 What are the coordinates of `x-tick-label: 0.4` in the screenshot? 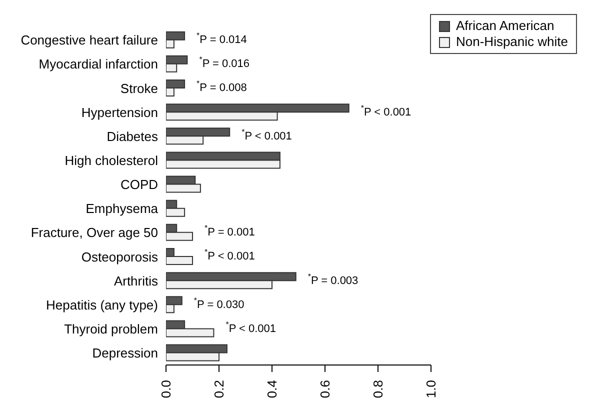 It's located at (272, 389).